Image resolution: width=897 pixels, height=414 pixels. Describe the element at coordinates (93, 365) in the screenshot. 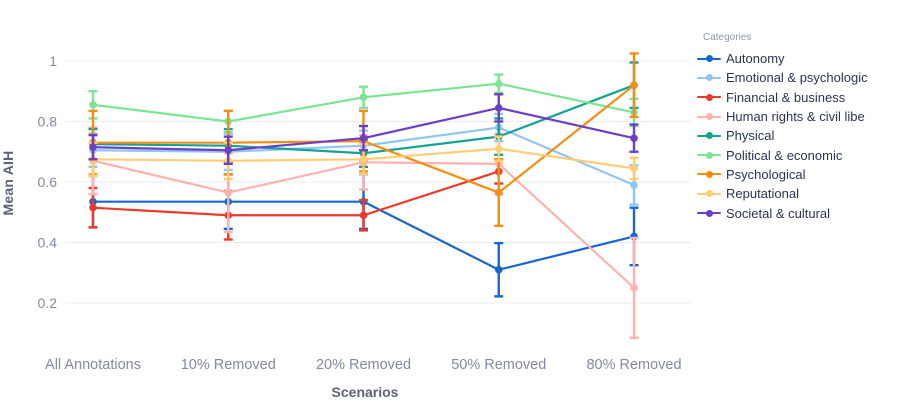

I see `x-tick-label: All Annotations` at that location.